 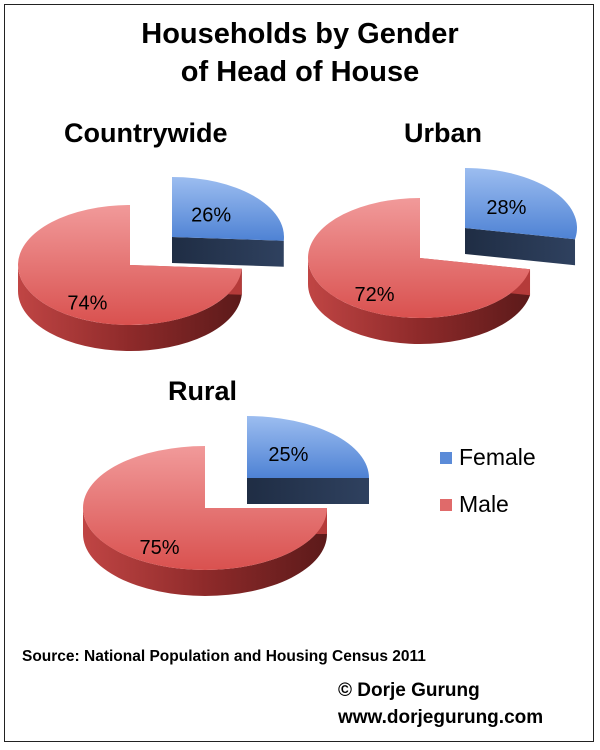 I want to click on pie-countrywide: 26% 74%, so click(x=150, y=264).